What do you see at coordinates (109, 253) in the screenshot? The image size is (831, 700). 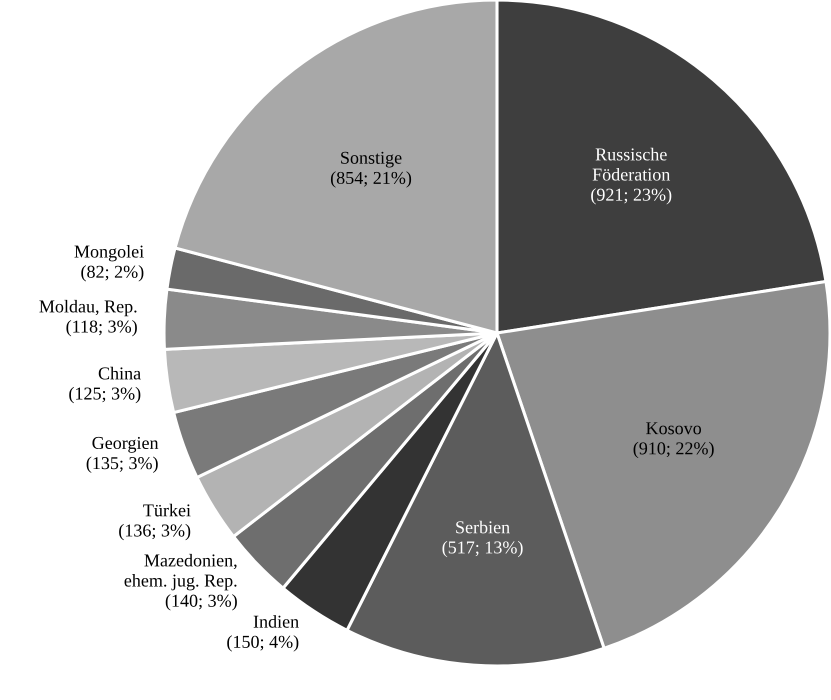 I see `slice-label: Mongolei` at bounding box center [109, 253].